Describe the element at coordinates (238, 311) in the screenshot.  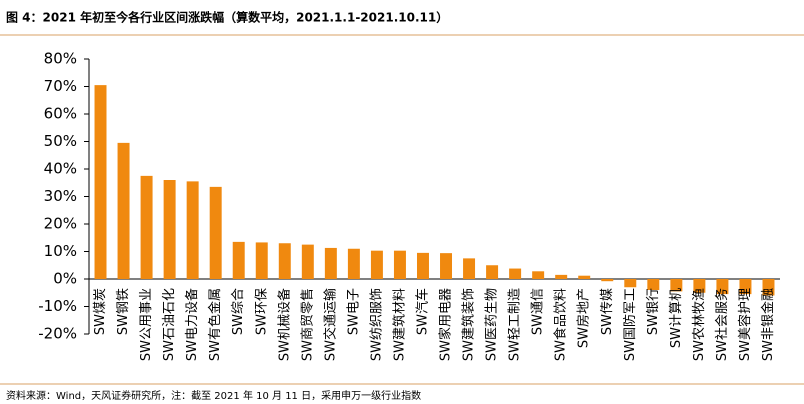
I see `x-tick-label: SW综合` at that location.